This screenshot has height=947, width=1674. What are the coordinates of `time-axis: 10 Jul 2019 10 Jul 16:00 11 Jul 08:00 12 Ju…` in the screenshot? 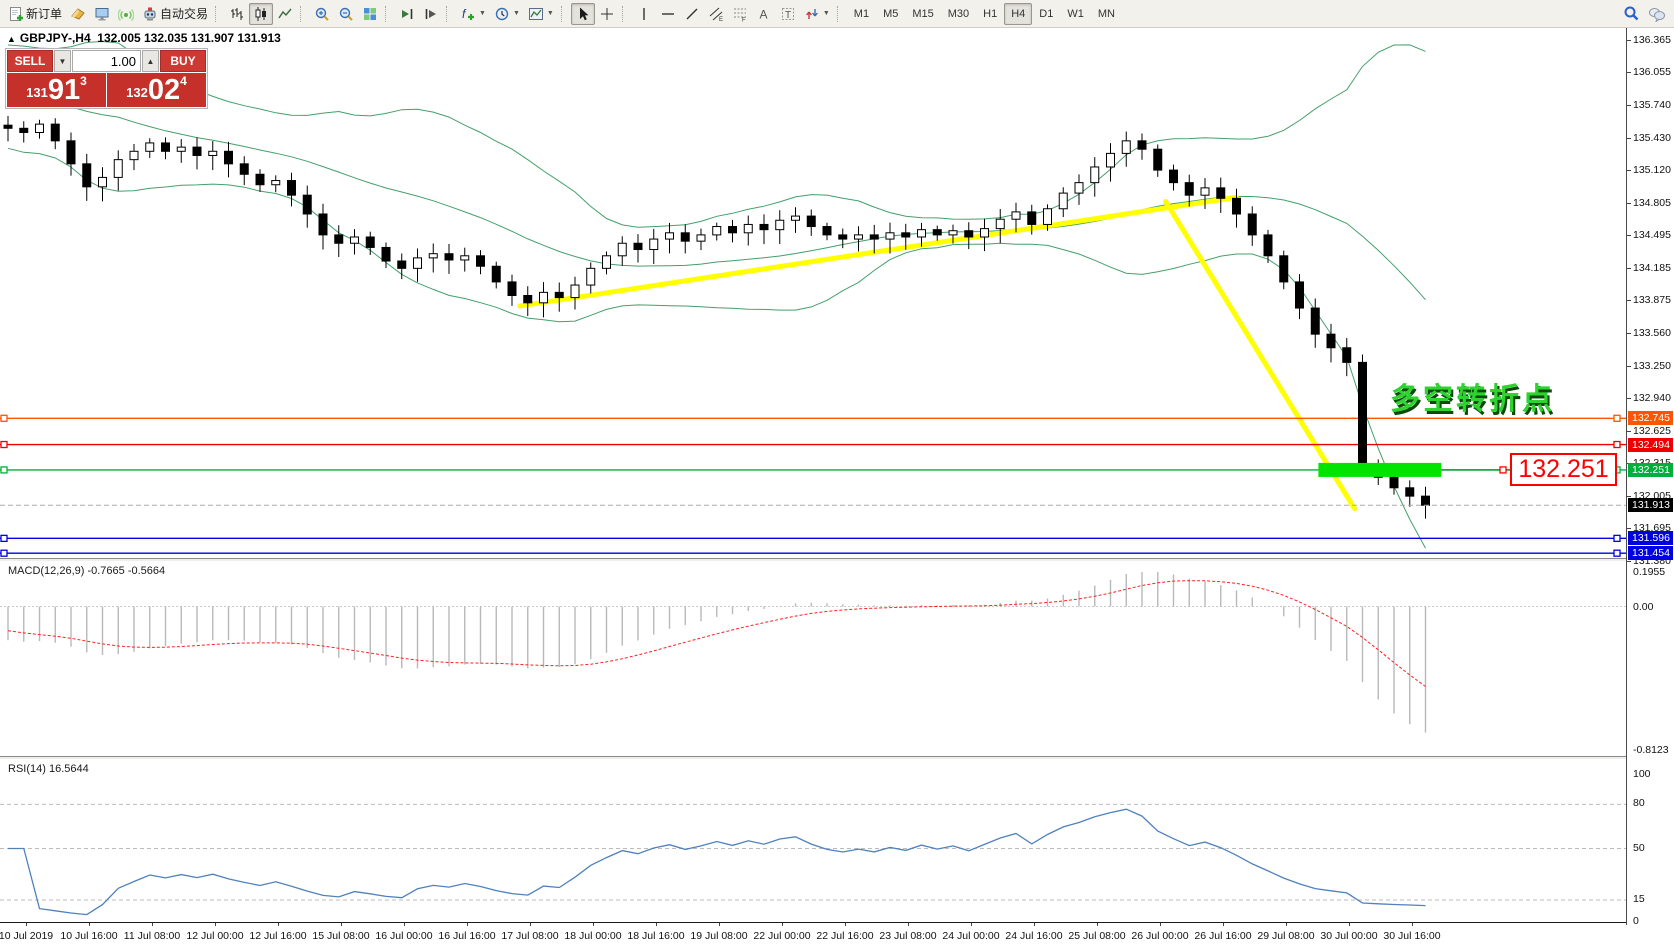 It's located at (813, 934).